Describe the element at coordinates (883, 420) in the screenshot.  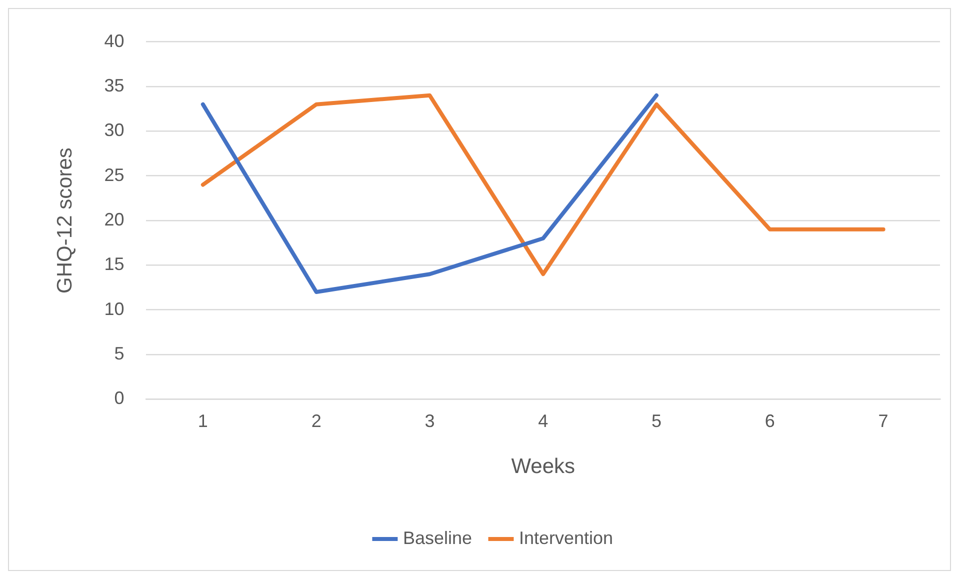
I see `x-tick-label: 7` at that location.